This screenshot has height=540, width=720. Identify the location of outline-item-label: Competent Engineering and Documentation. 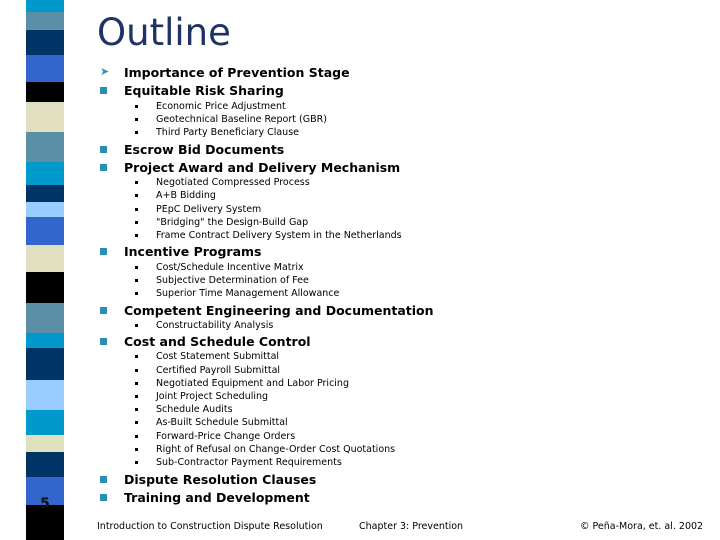
(279, 310).